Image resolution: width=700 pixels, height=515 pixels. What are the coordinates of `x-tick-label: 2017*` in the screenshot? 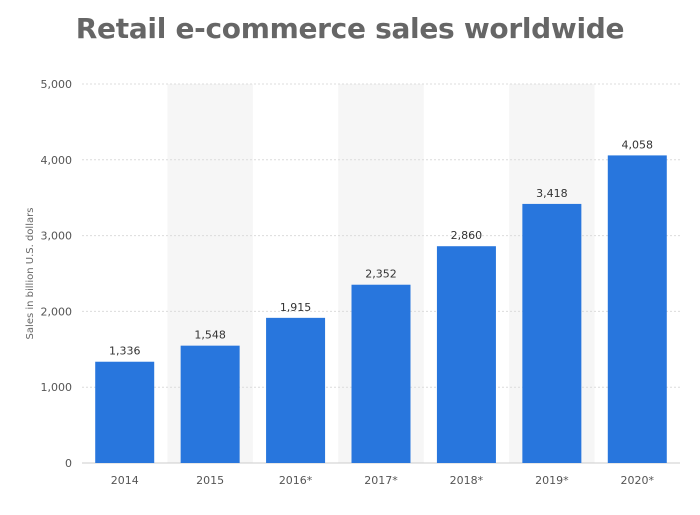 It's located at (381, 480).